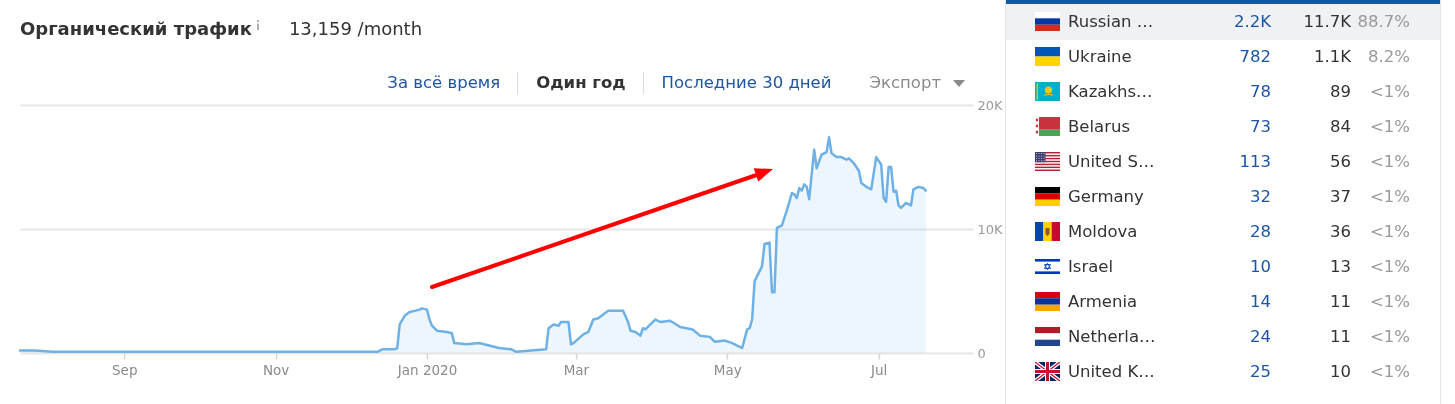 The height and width of the screenshot is (404, 1455). What do you see at coordinates (581, 83) in the screenshot?
I see `text: Один год` at bounding box center [581, 83].